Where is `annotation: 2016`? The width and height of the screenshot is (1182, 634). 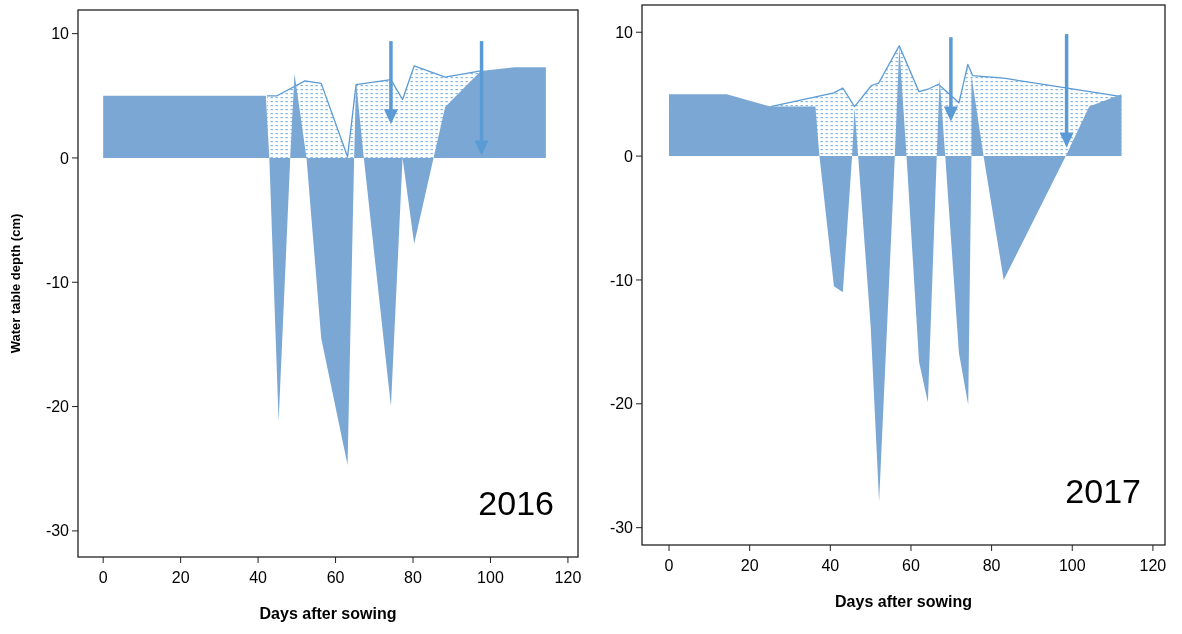
annotation: 2016 is located at coordinates (516, 503).